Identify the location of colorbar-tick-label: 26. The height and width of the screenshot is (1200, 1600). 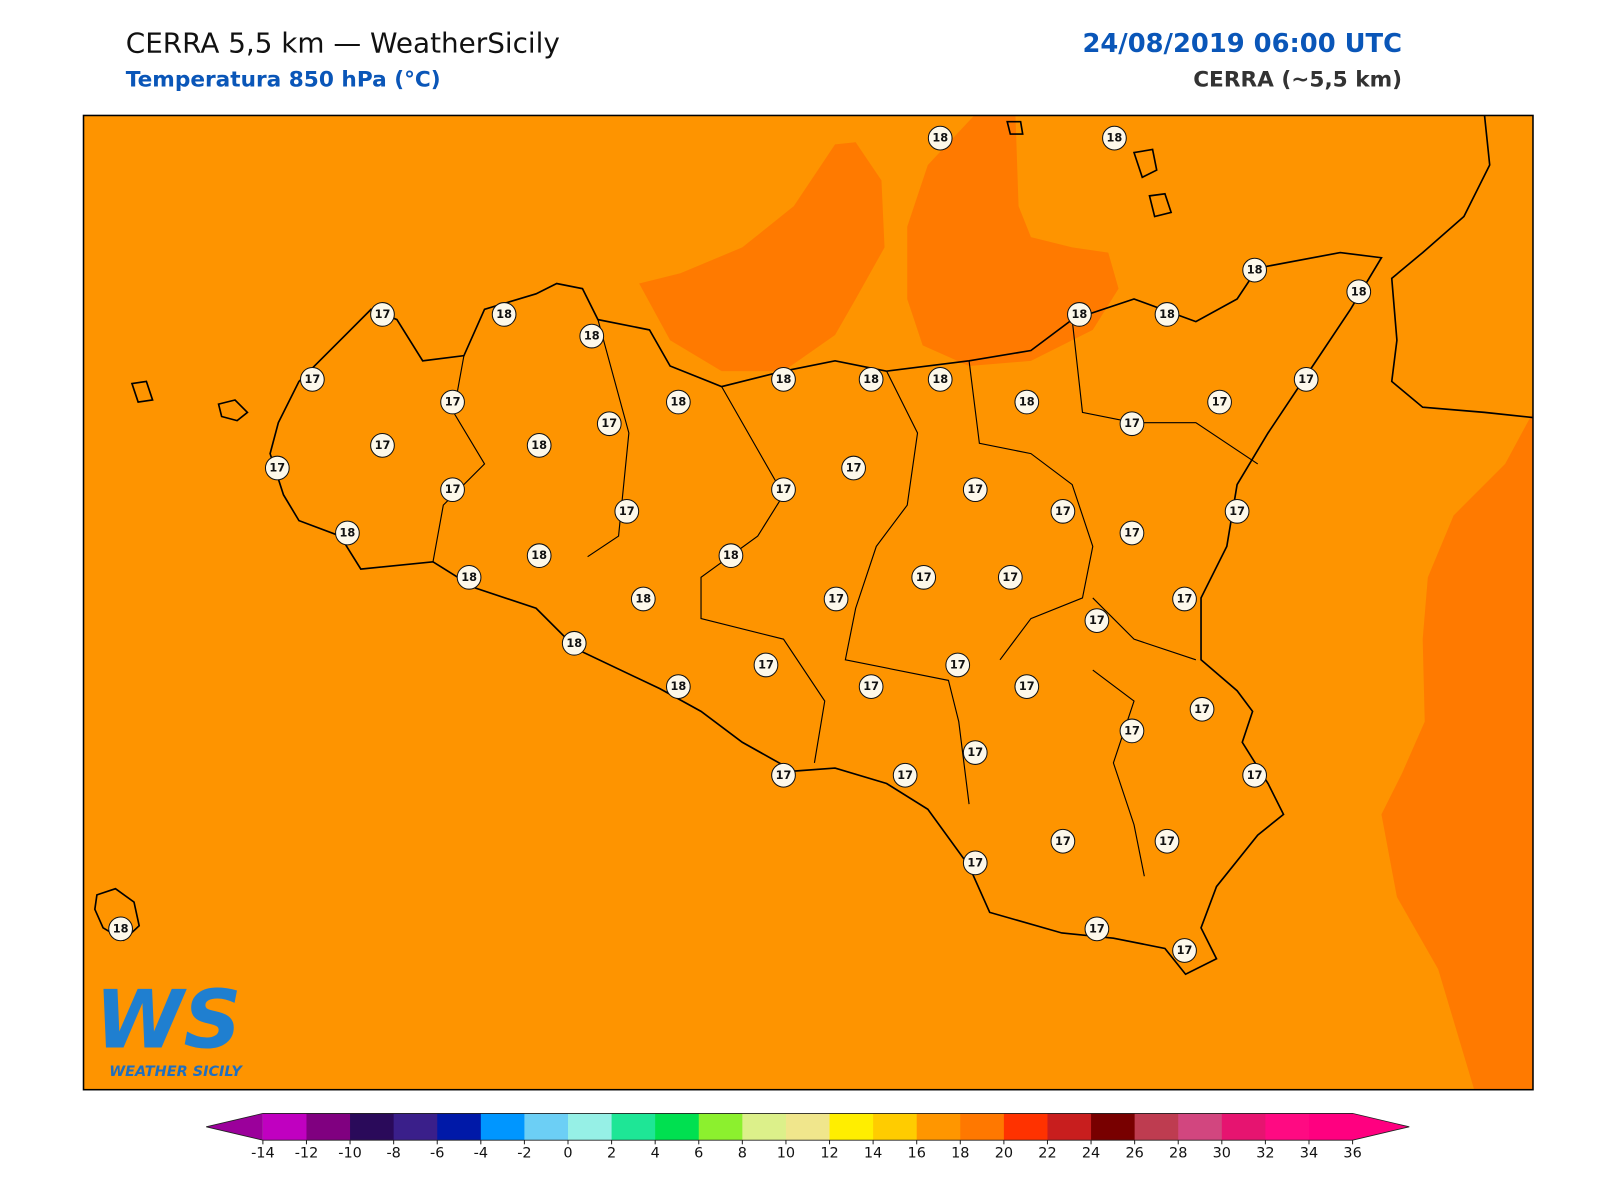
(1134, 1154).